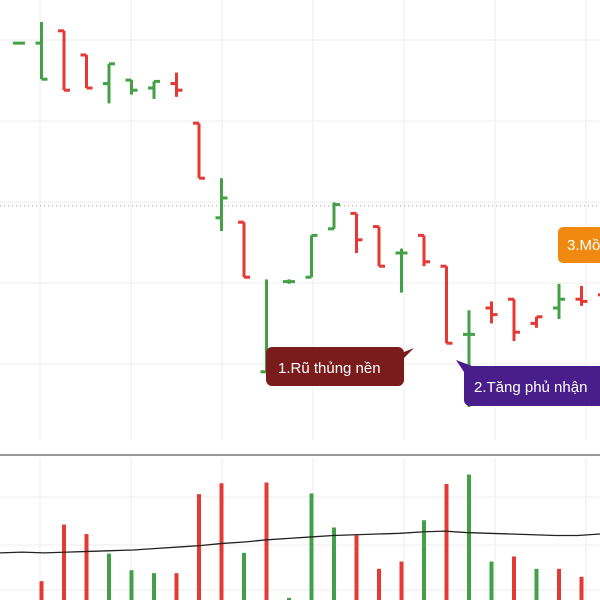 This screenshot has height=600, width=600. I want to click on annotation-2: 2.Tăng phủ nhận, so click(528, 383).